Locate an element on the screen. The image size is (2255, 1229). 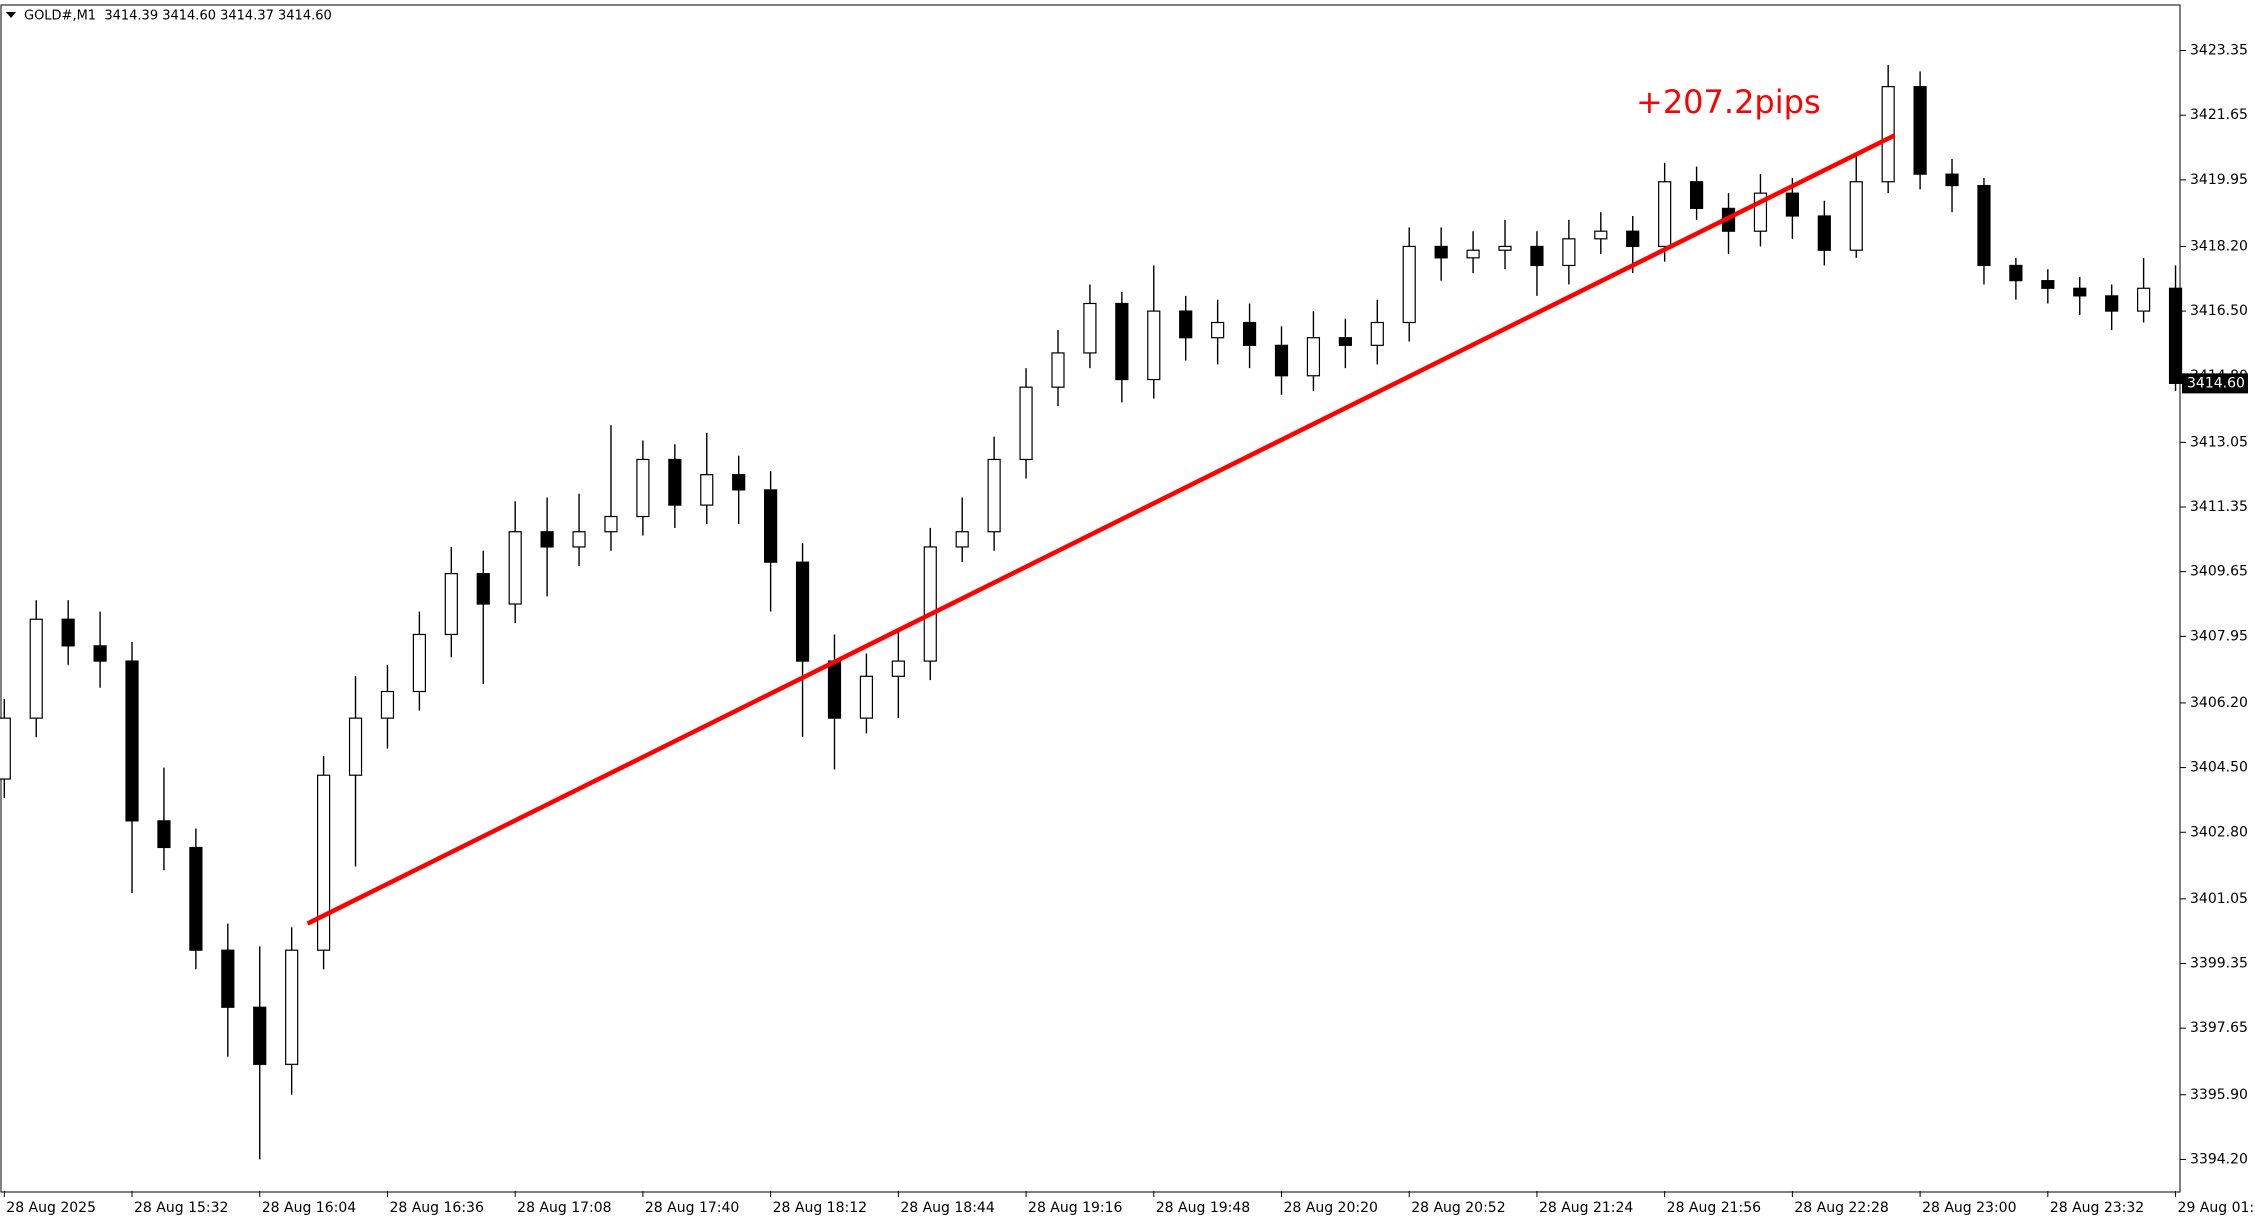
x-tick-label: 28 Aug 20:52 is located at coordinates (1458, 1208).